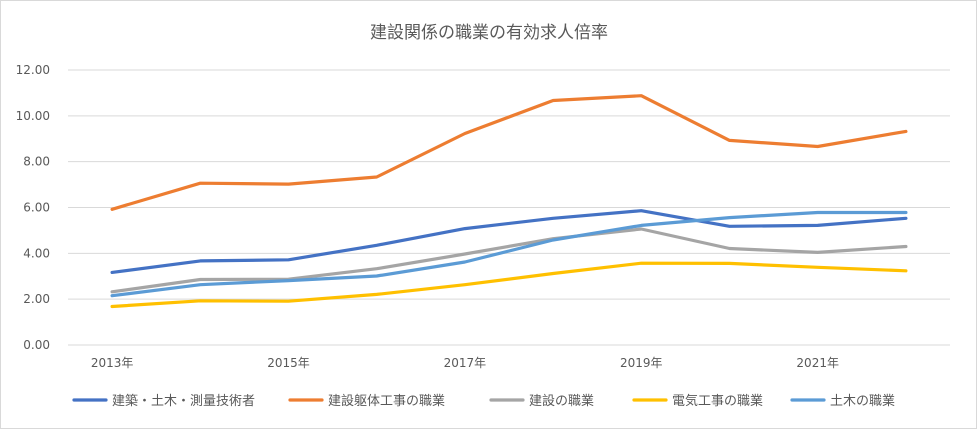 The height and width of the screenshot is (429, 977). I want to click on y-tick-label: 0.00, so click(36, 345).